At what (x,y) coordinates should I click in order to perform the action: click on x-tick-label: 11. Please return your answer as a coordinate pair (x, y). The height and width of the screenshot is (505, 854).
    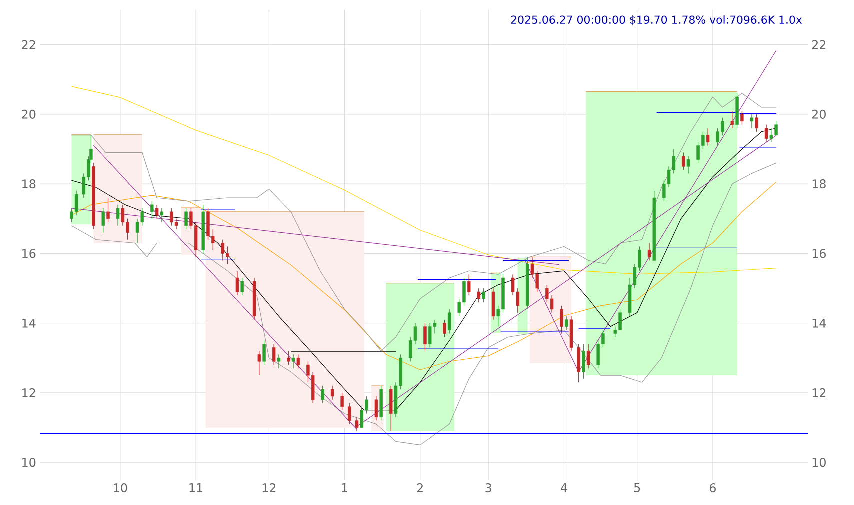
    Looking at the image, I should click on (196, 488).